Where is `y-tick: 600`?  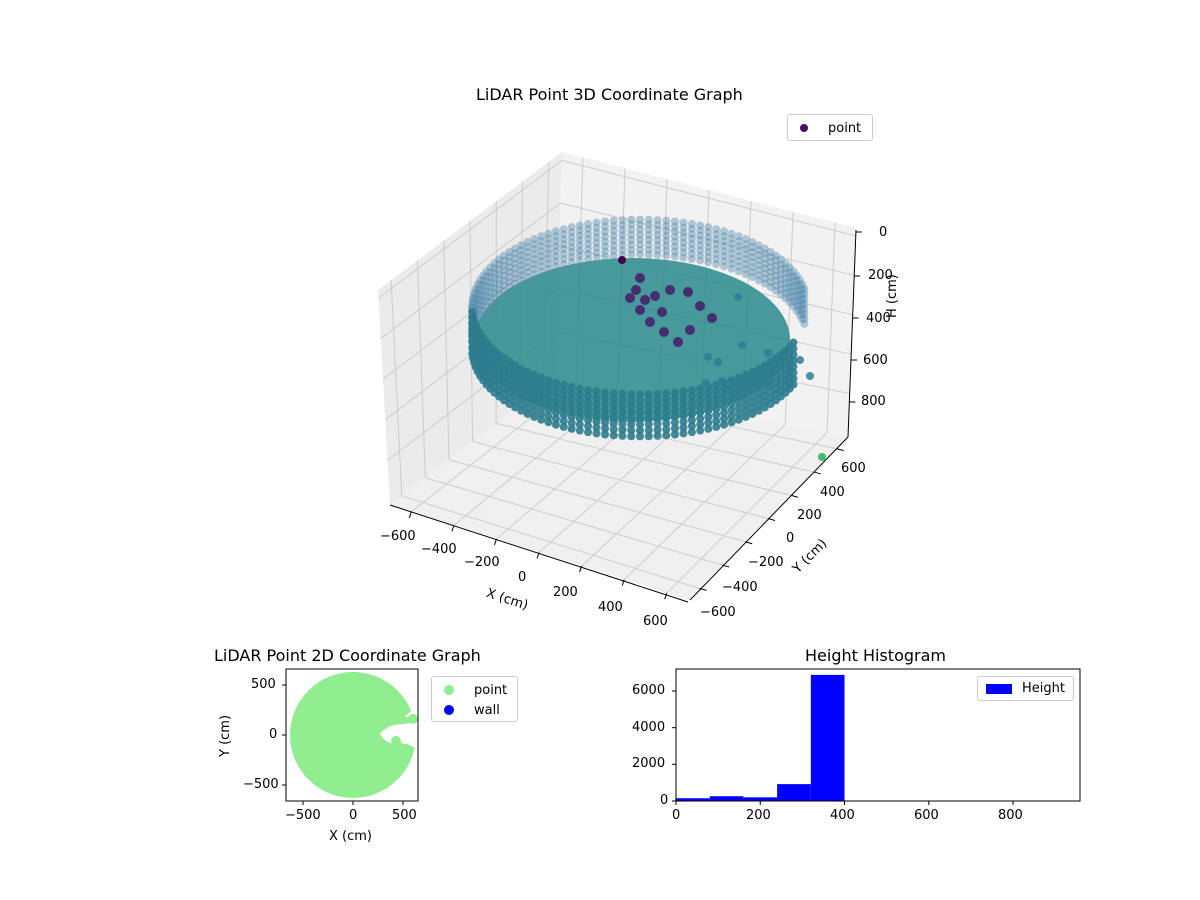 y-tick: 600 is located at coordinates (853, 468).